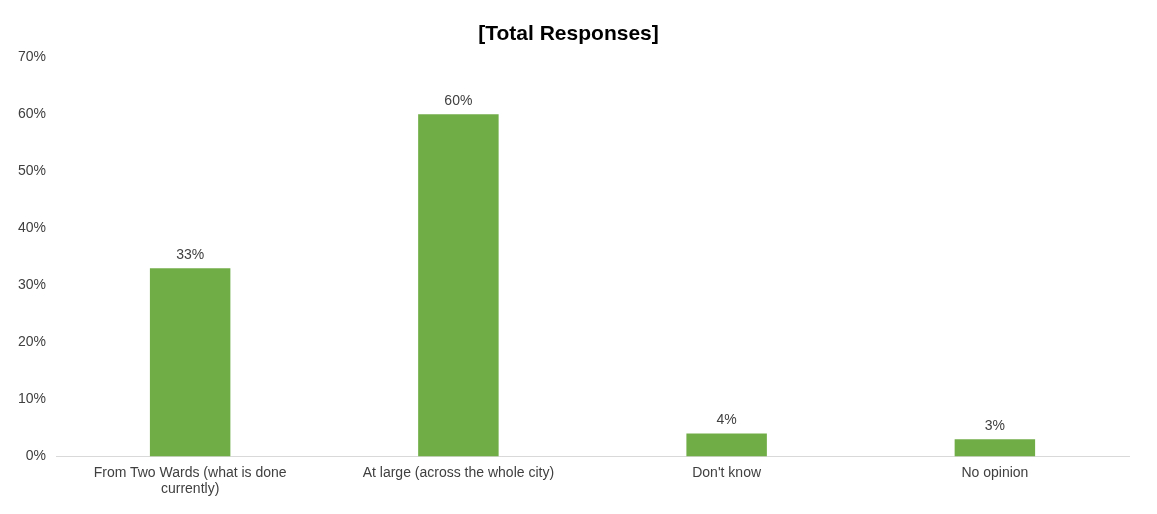 This screenshot has width=1157, height=514. I want to click on chart-title: [Total Responses], so click(568, 33).